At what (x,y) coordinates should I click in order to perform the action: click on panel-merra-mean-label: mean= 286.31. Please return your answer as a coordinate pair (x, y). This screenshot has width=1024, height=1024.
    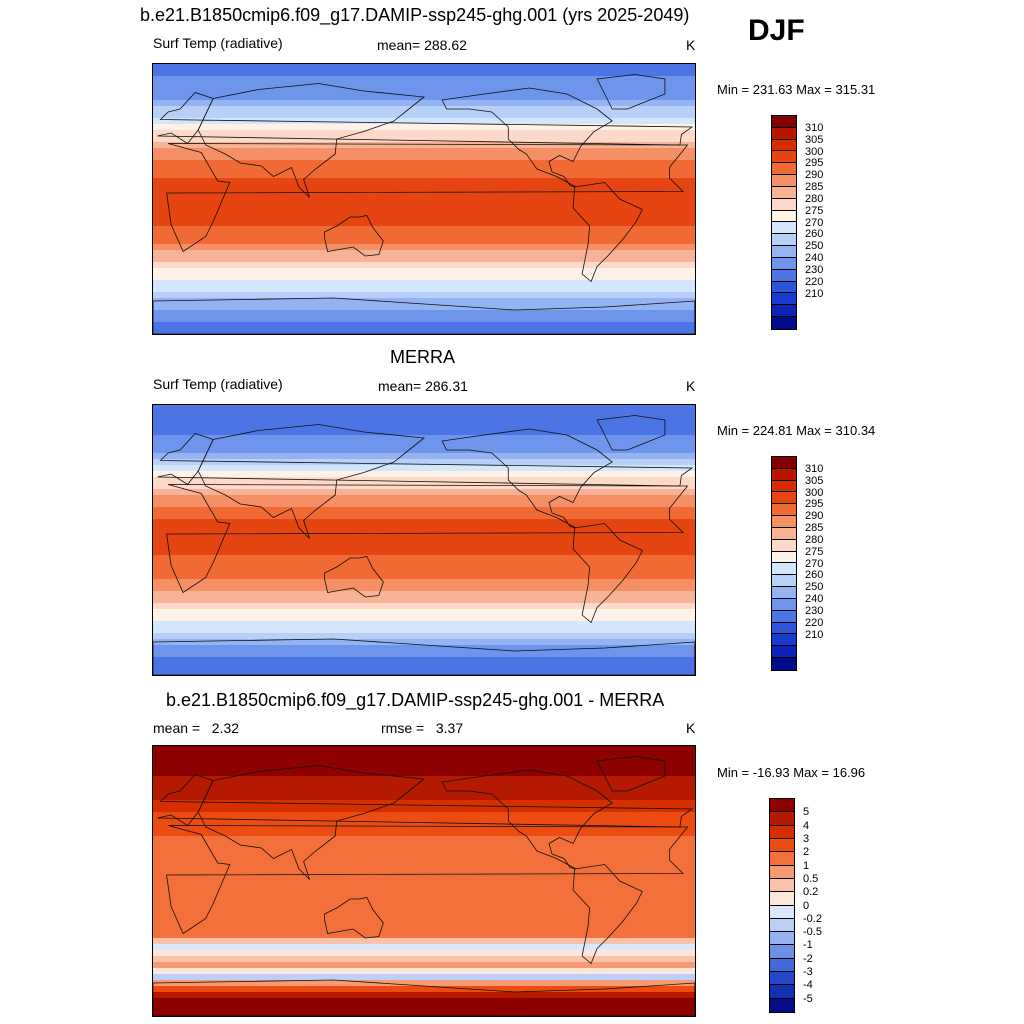
    Looking at the image, I should click on (423, 386).